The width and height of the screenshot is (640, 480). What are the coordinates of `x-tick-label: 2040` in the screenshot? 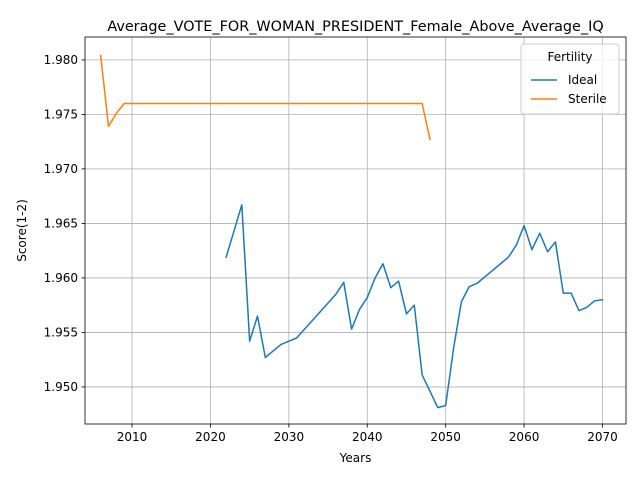 It's located at (367, 437).